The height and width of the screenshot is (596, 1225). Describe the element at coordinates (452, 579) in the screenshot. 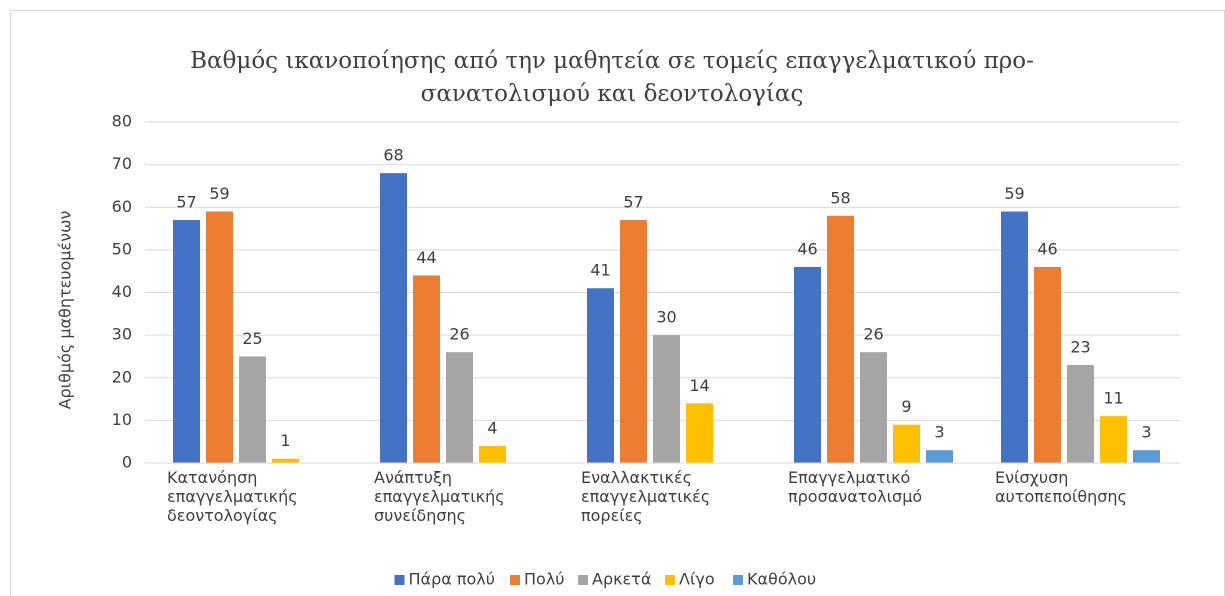

I see `legend-label: Πάρα πολύ` at that location.